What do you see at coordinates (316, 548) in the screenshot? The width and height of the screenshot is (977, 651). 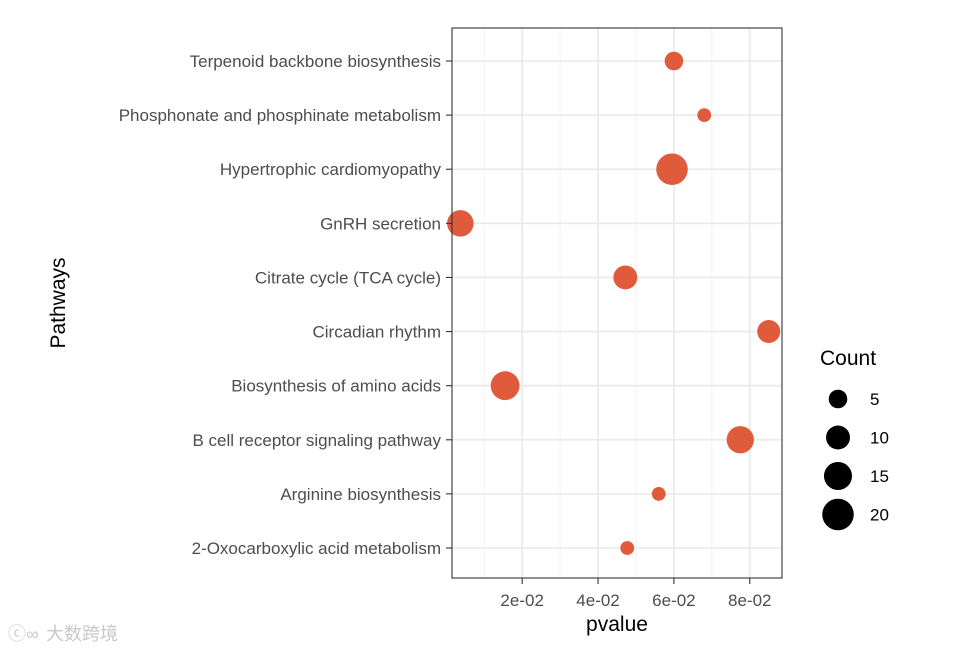 I see `y-tick-label: 2-Oxocarboxylic acid metabolism` at bounding box center [316, 548].